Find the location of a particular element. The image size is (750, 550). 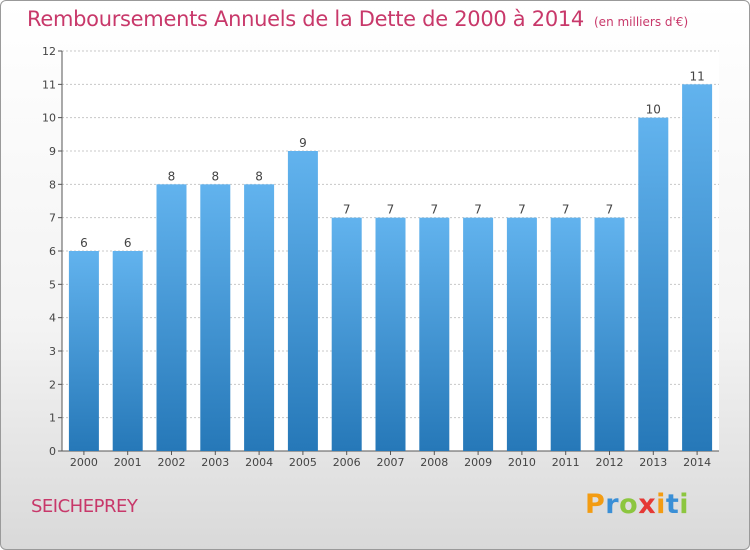

y-tick-label: 9 is located at coordinates (52, 151).